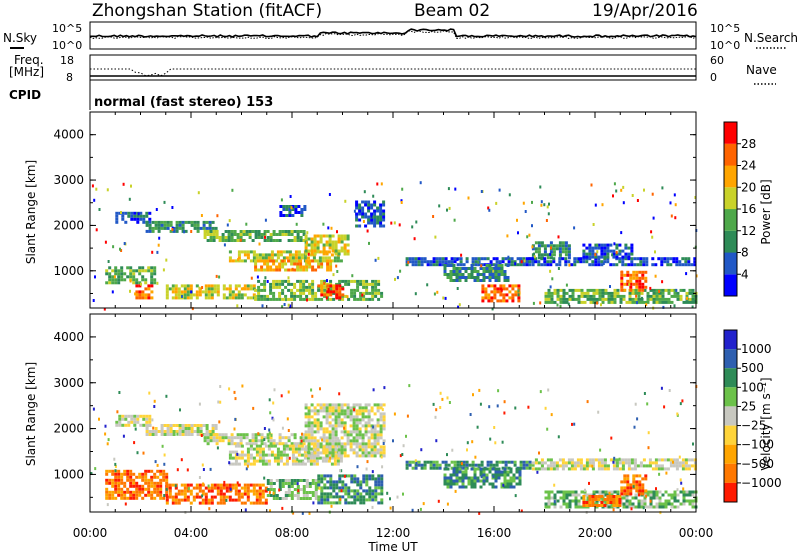 Image resolution: width=800 pixels, height=558 pixels. Describe the element at coordinates (20, 38) in the screenshot. I see `nsky-label: N.Sky` at that location.